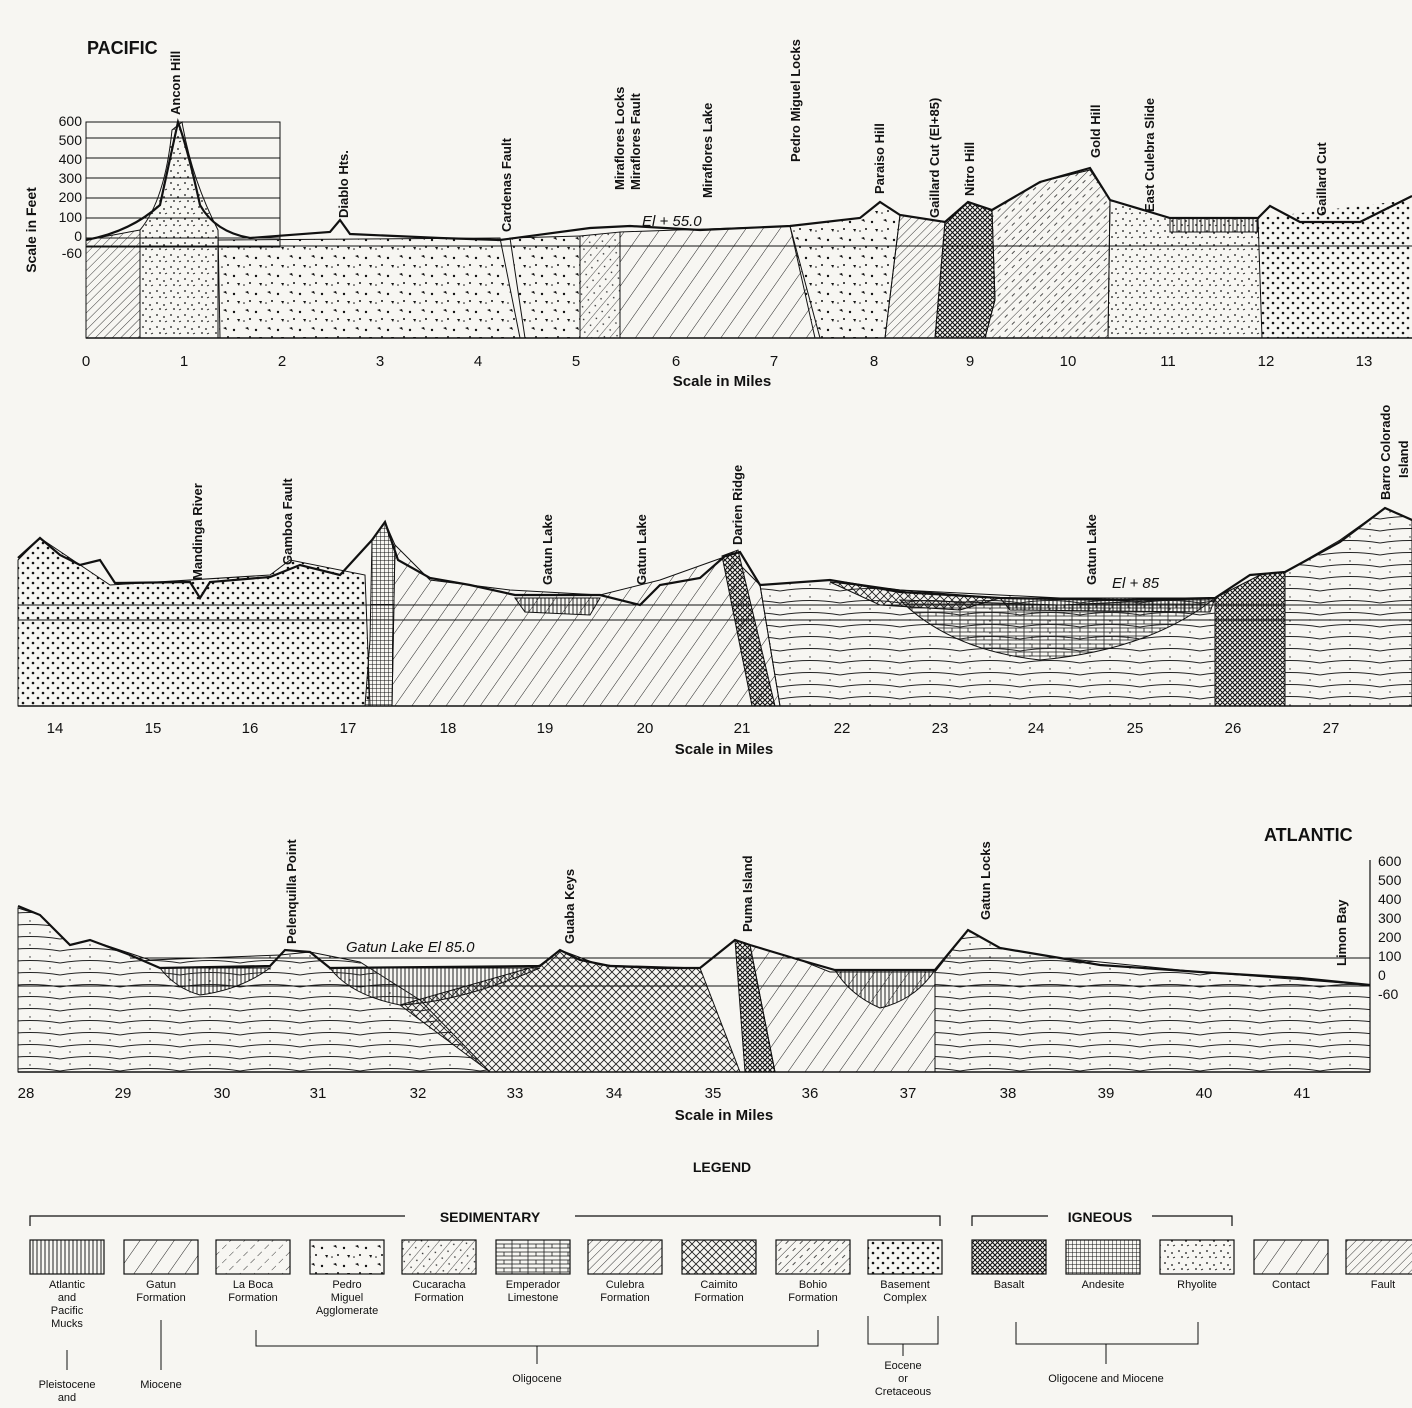 This screenshot has height=1408, width=1412. What do you see at coordinates (71, 140) in the screenshot?
I see `vscale-500: 500` at bounding box center [71, 140].